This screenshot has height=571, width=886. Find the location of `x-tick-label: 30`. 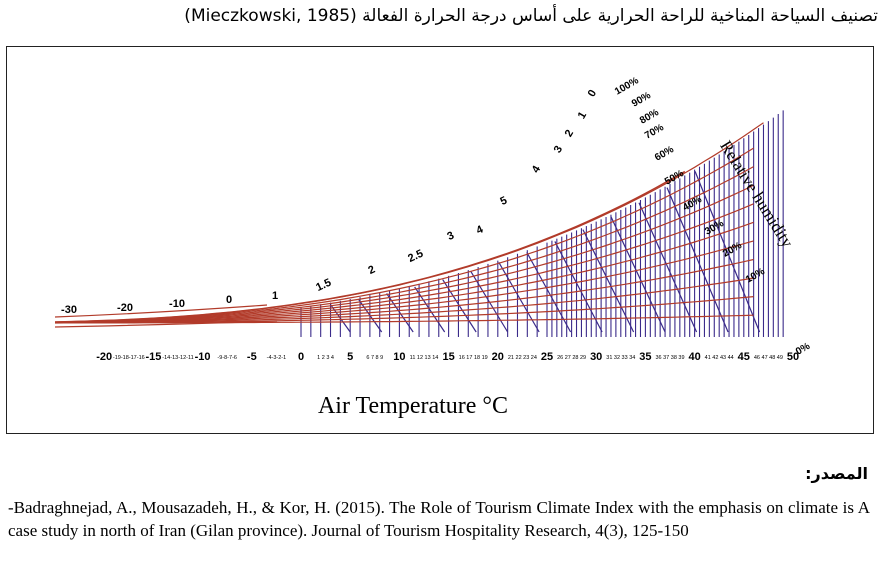

x-tick-label: 30 is located at coordinates (596, 357).